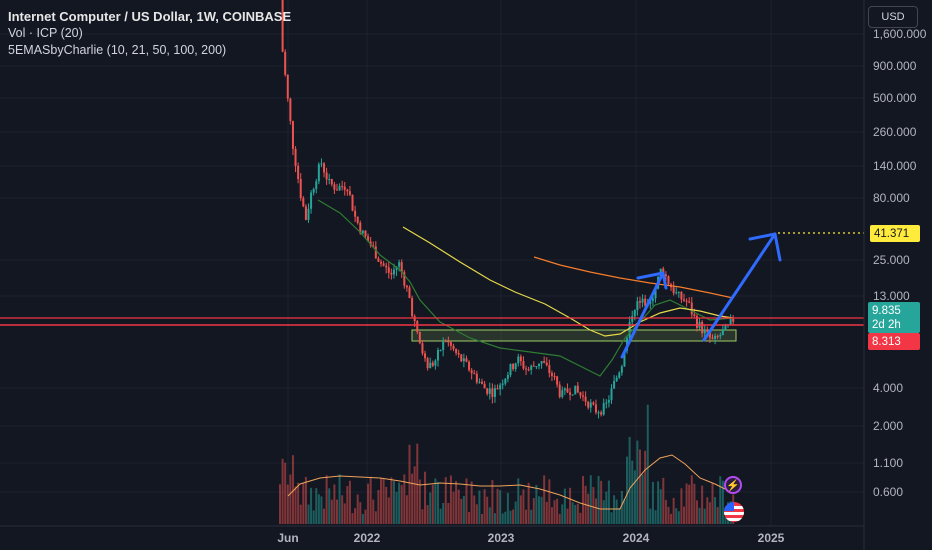 The height and width of the screenshot is (550, 932). I want to click on flash-icon: ⚡, so click(733, 485).